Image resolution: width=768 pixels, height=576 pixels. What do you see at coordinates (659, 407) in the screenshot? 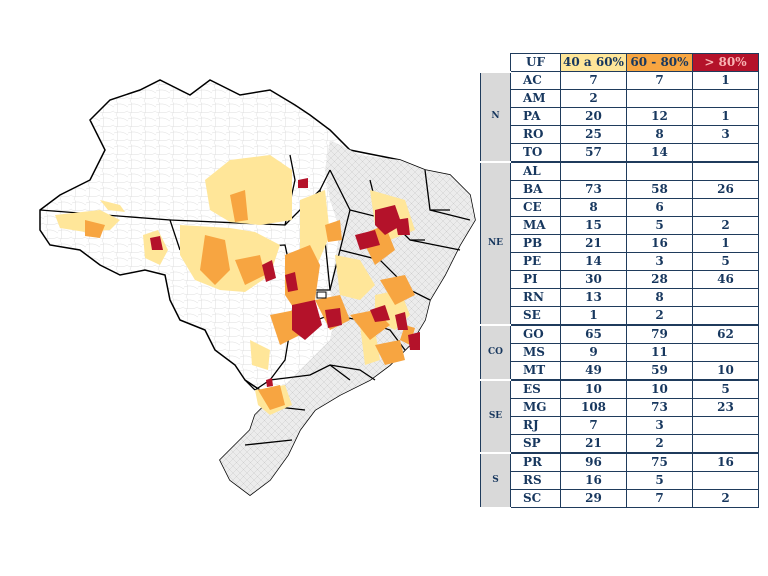
I see `value-60-80: 73` at bounding box center [659, 407].